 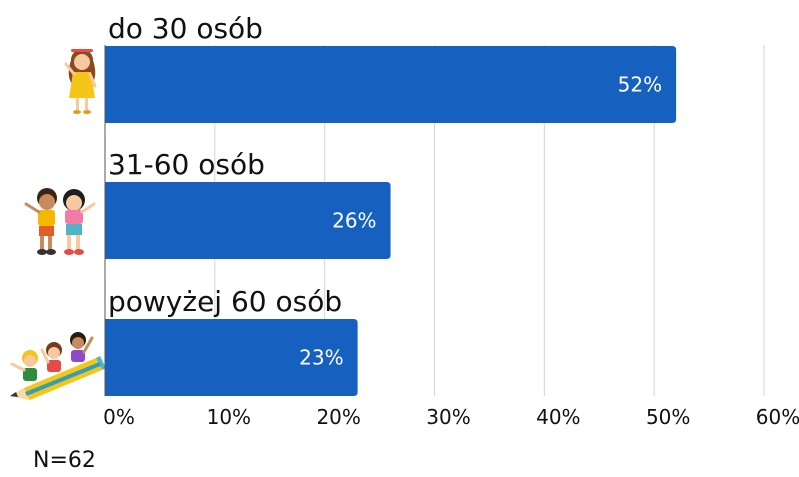 I want to click on bar-value-label: 23%, so click(x=321, y=358).